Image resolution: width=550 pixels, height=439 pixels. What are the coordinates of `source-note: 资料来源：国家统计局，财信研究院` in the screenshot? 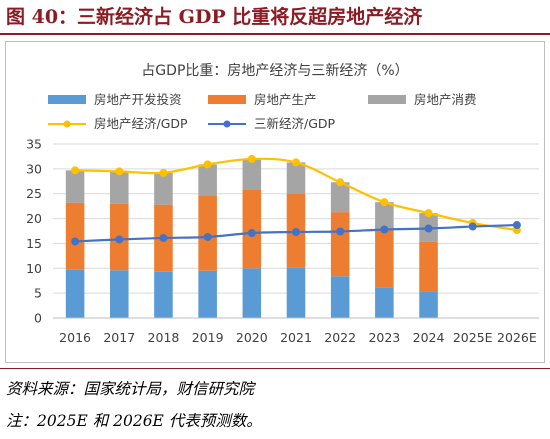 It's located at (130, 389).